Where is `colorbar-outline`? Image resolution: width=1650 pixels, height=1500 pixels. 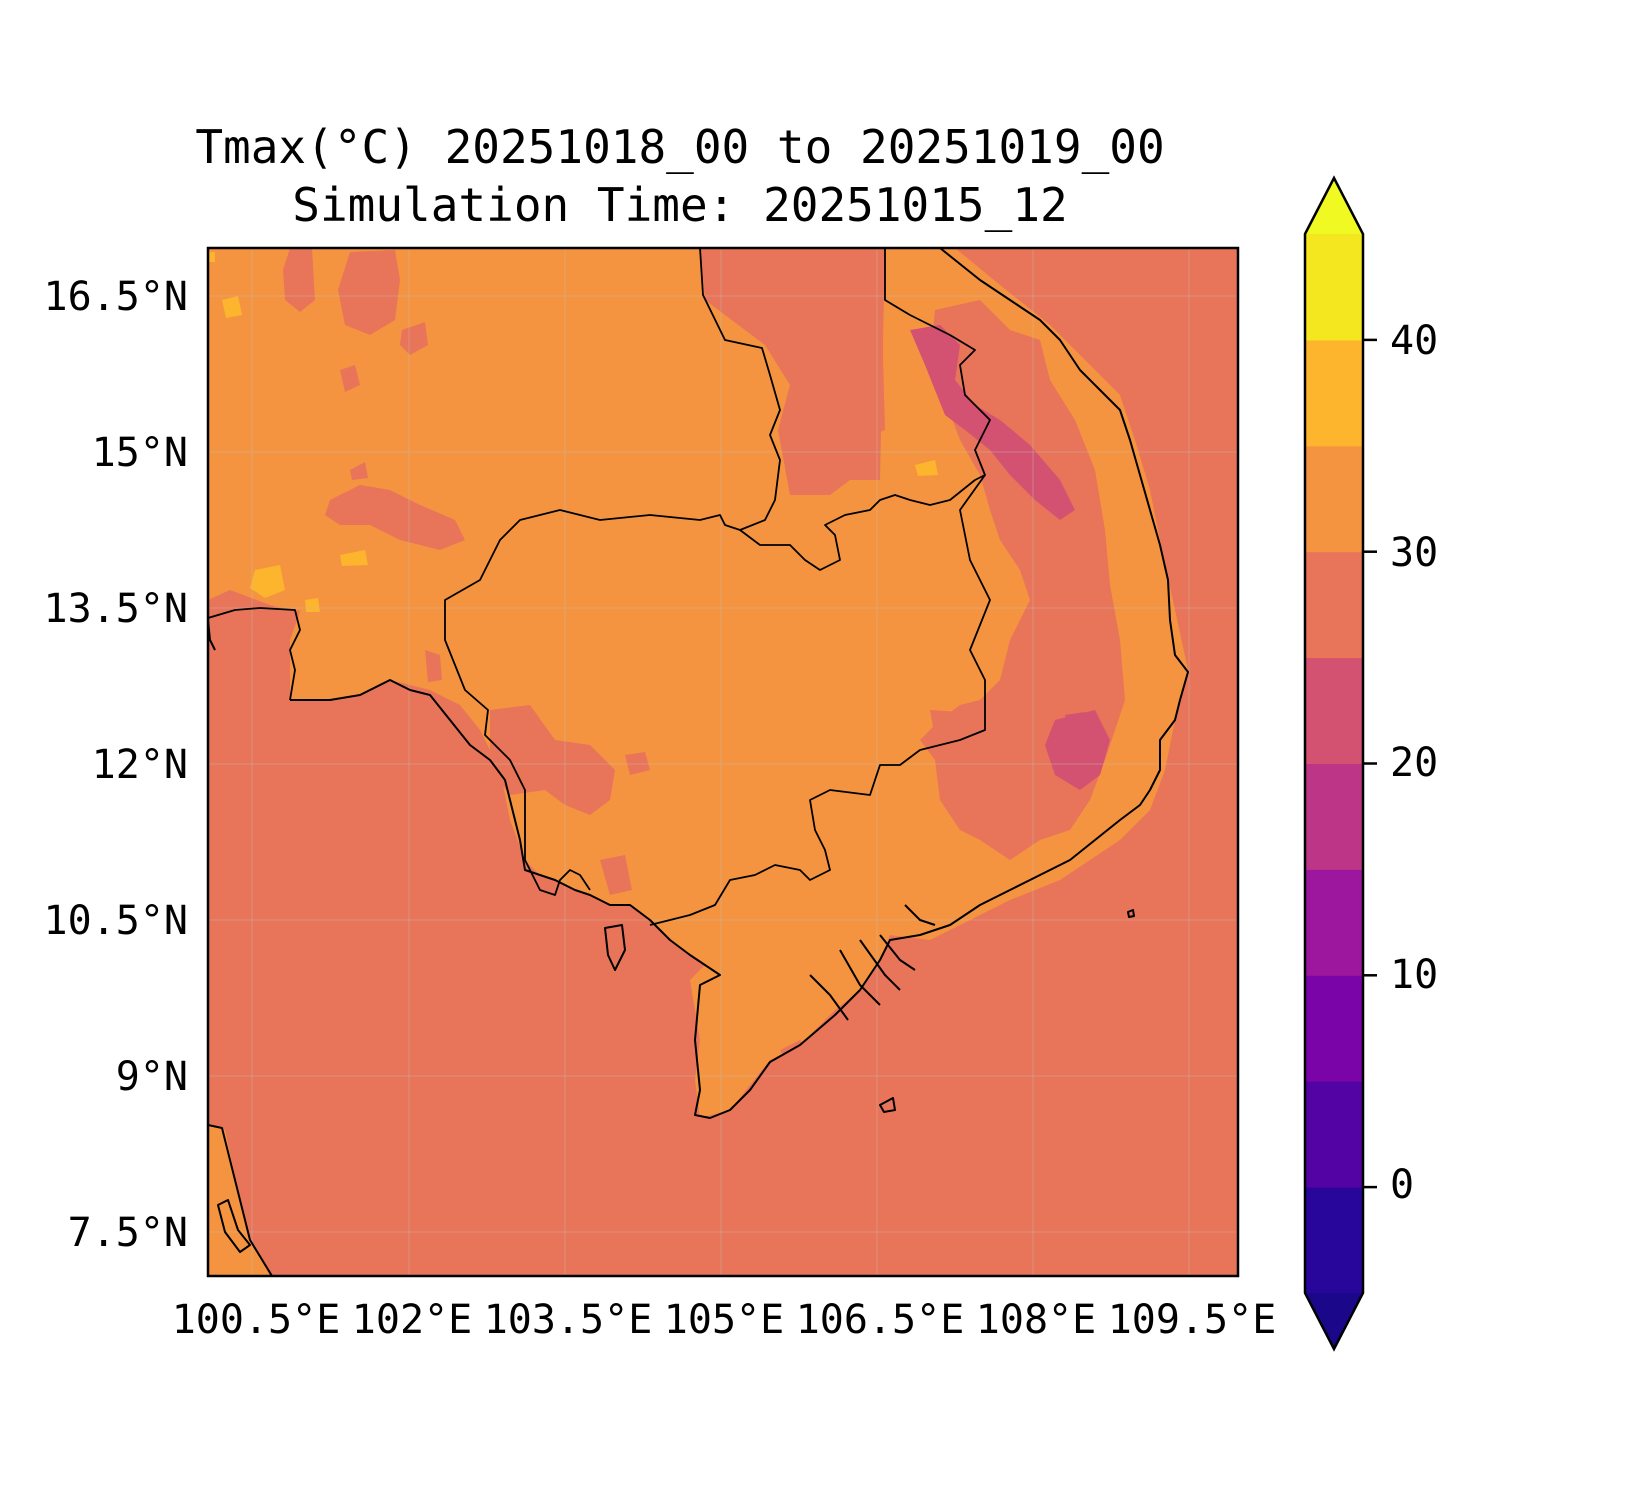 colorbar-outline is located at coordinates (1334, 763).